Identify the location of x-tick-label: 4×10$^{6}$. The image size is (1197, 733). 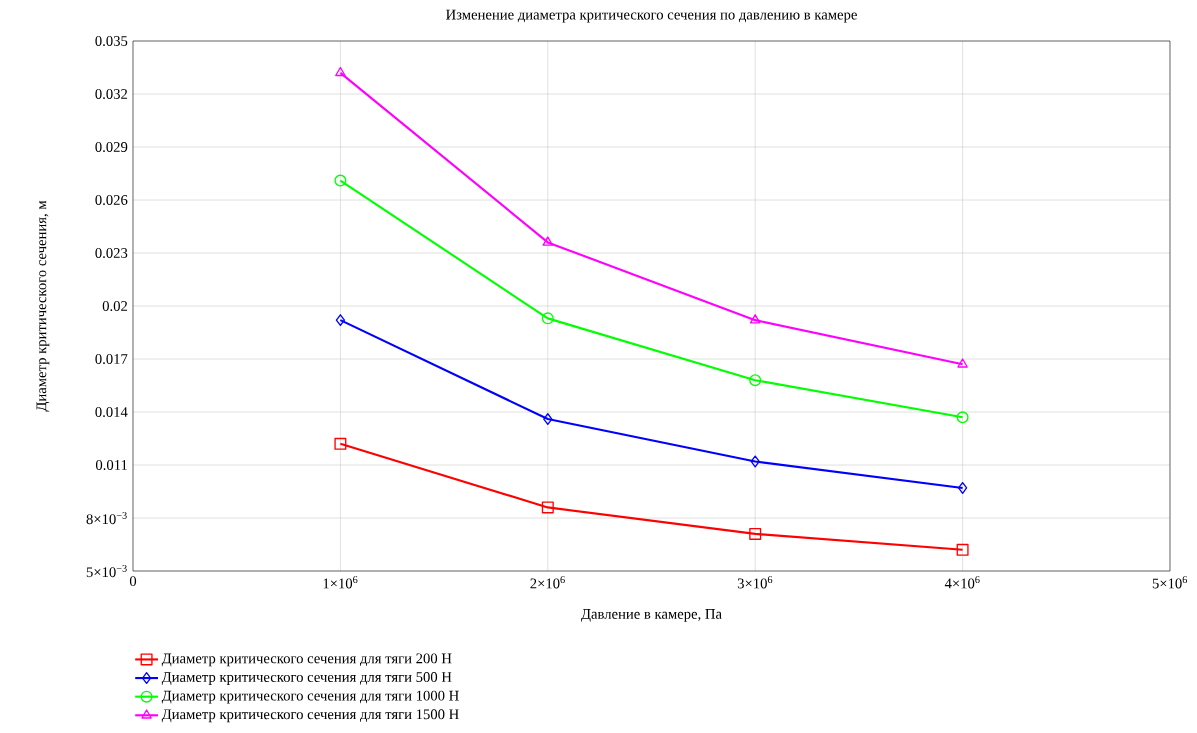
(962, 582).